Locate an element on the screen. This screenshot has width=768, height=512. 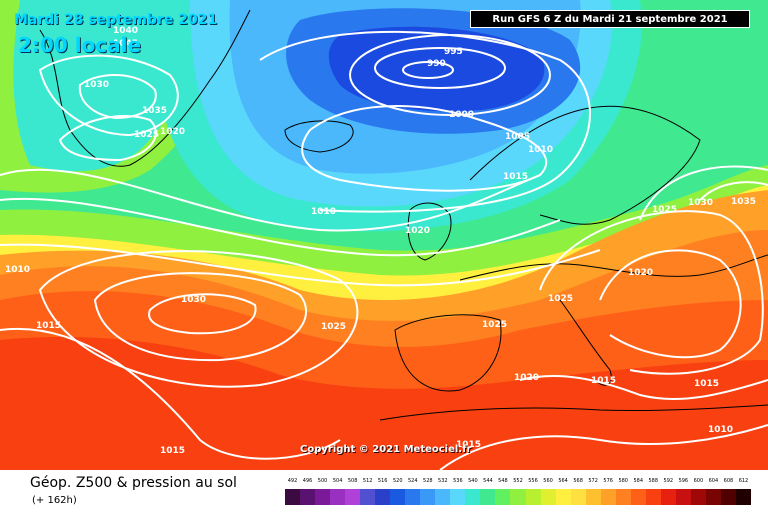
coast-iberia is located at coordinates (448, 353).